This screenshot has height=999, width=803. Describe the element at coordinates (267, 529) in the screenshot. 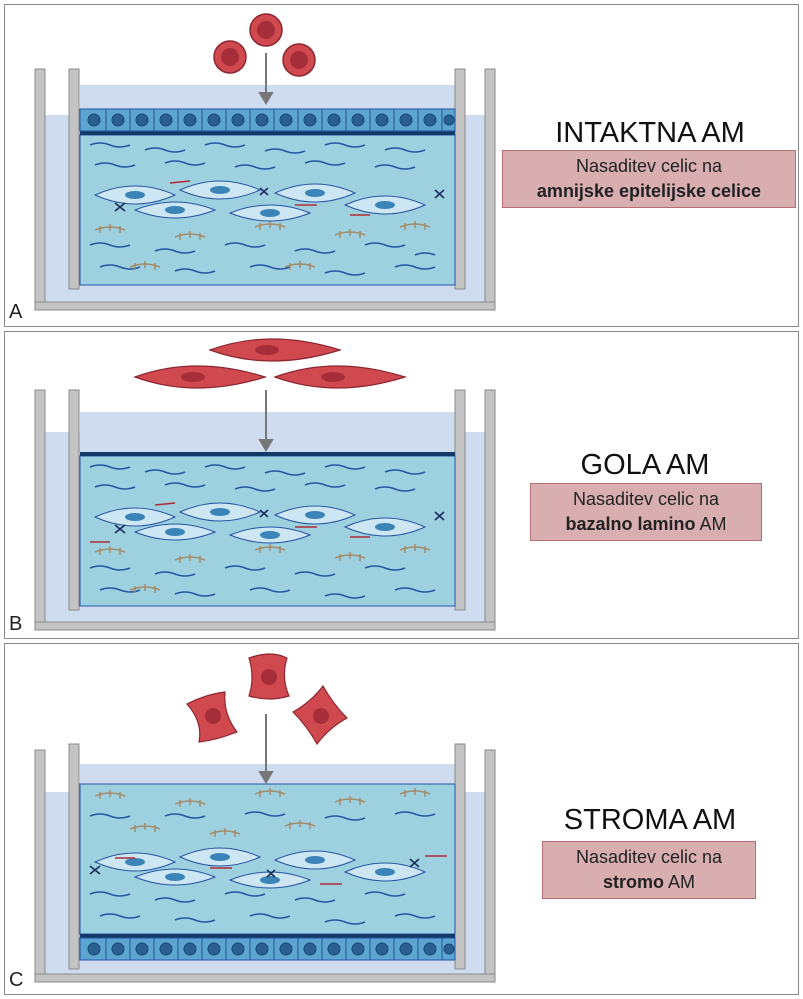

I see `amnion-tissue-b` at that location.